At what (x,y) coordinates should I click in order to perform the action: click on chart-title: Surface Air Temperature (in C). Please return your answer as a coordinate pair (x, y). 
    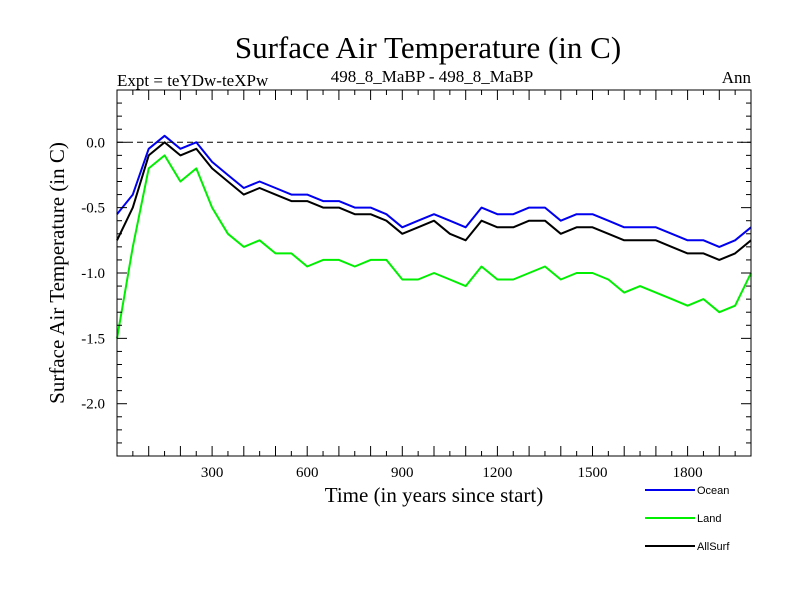
    Looking at the image, I should click on (428, 47).